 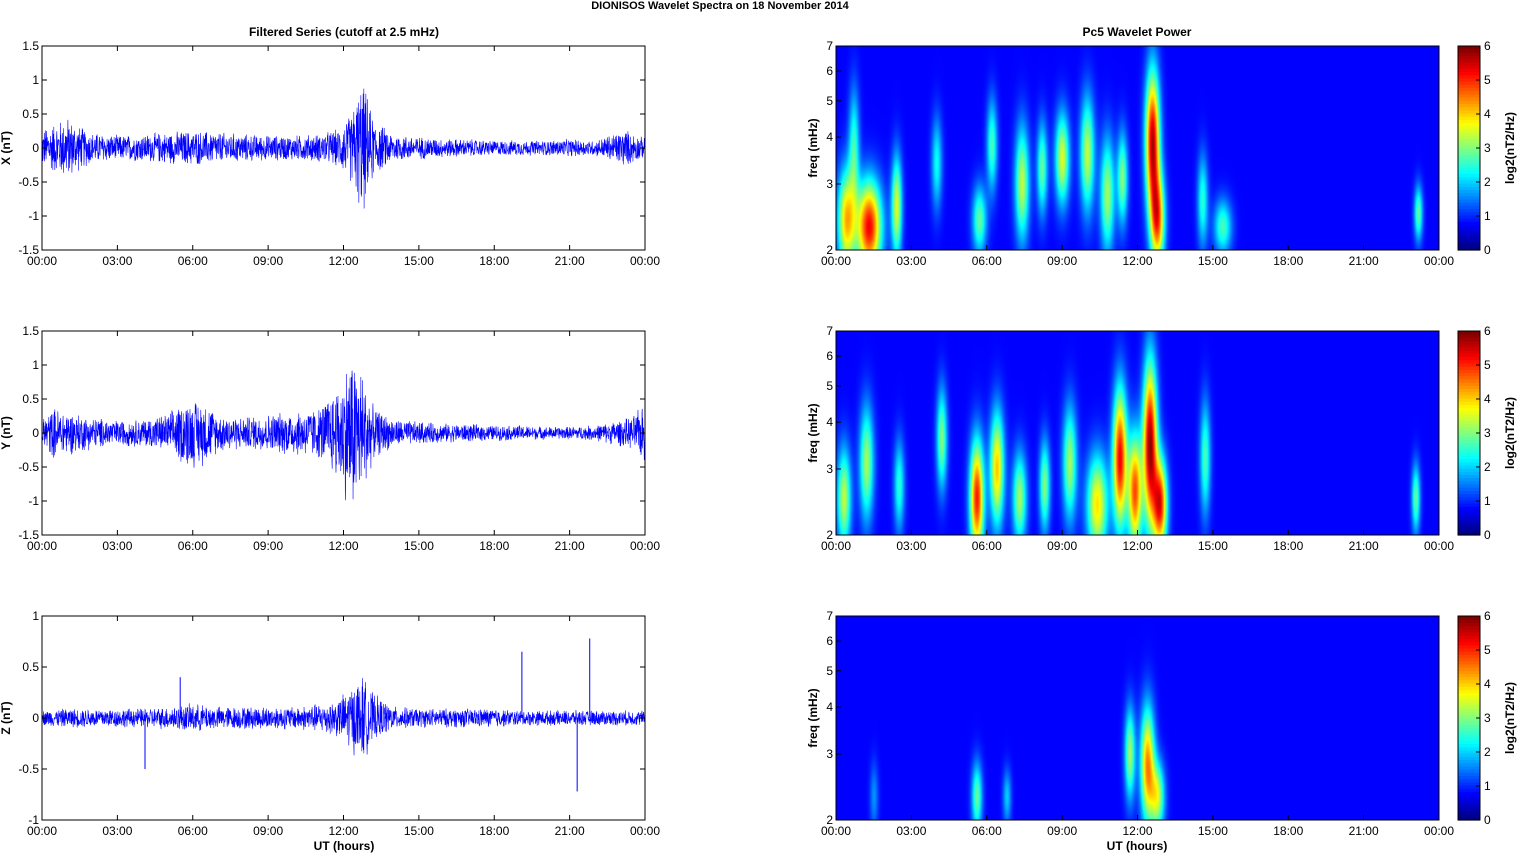 What do you see at coordinates (343, 261) in the screenshot?
I see `x-tick-label: 12:00` at bounding box center [343, 261].